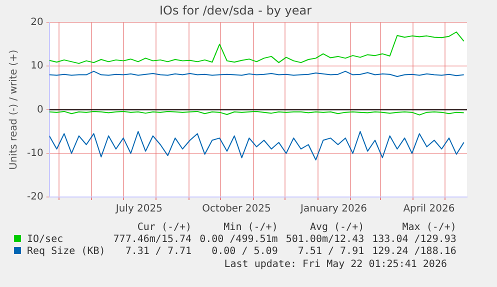  Describe the element at coordinates (45, 240) in the screenshot. I see `legend-label: IO/sec` at that location.